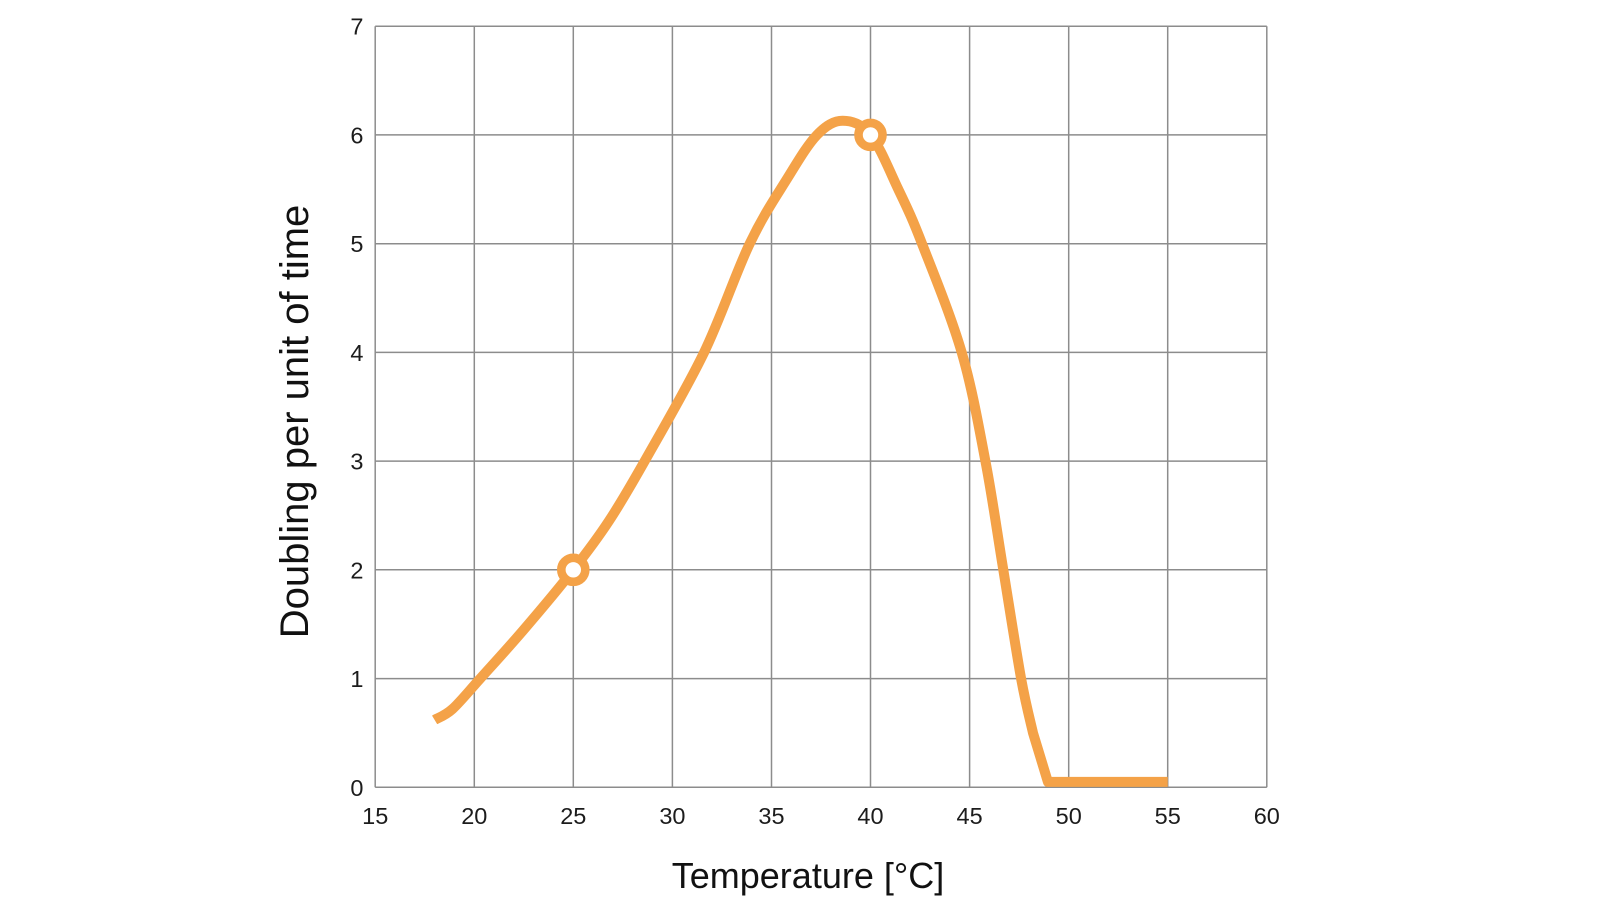 This screenshot has width=1600, height=900. What do you see at coordinates (870, 816) in the screenshot?
I see `svg-text: 40` at bounding box center [870, 816].